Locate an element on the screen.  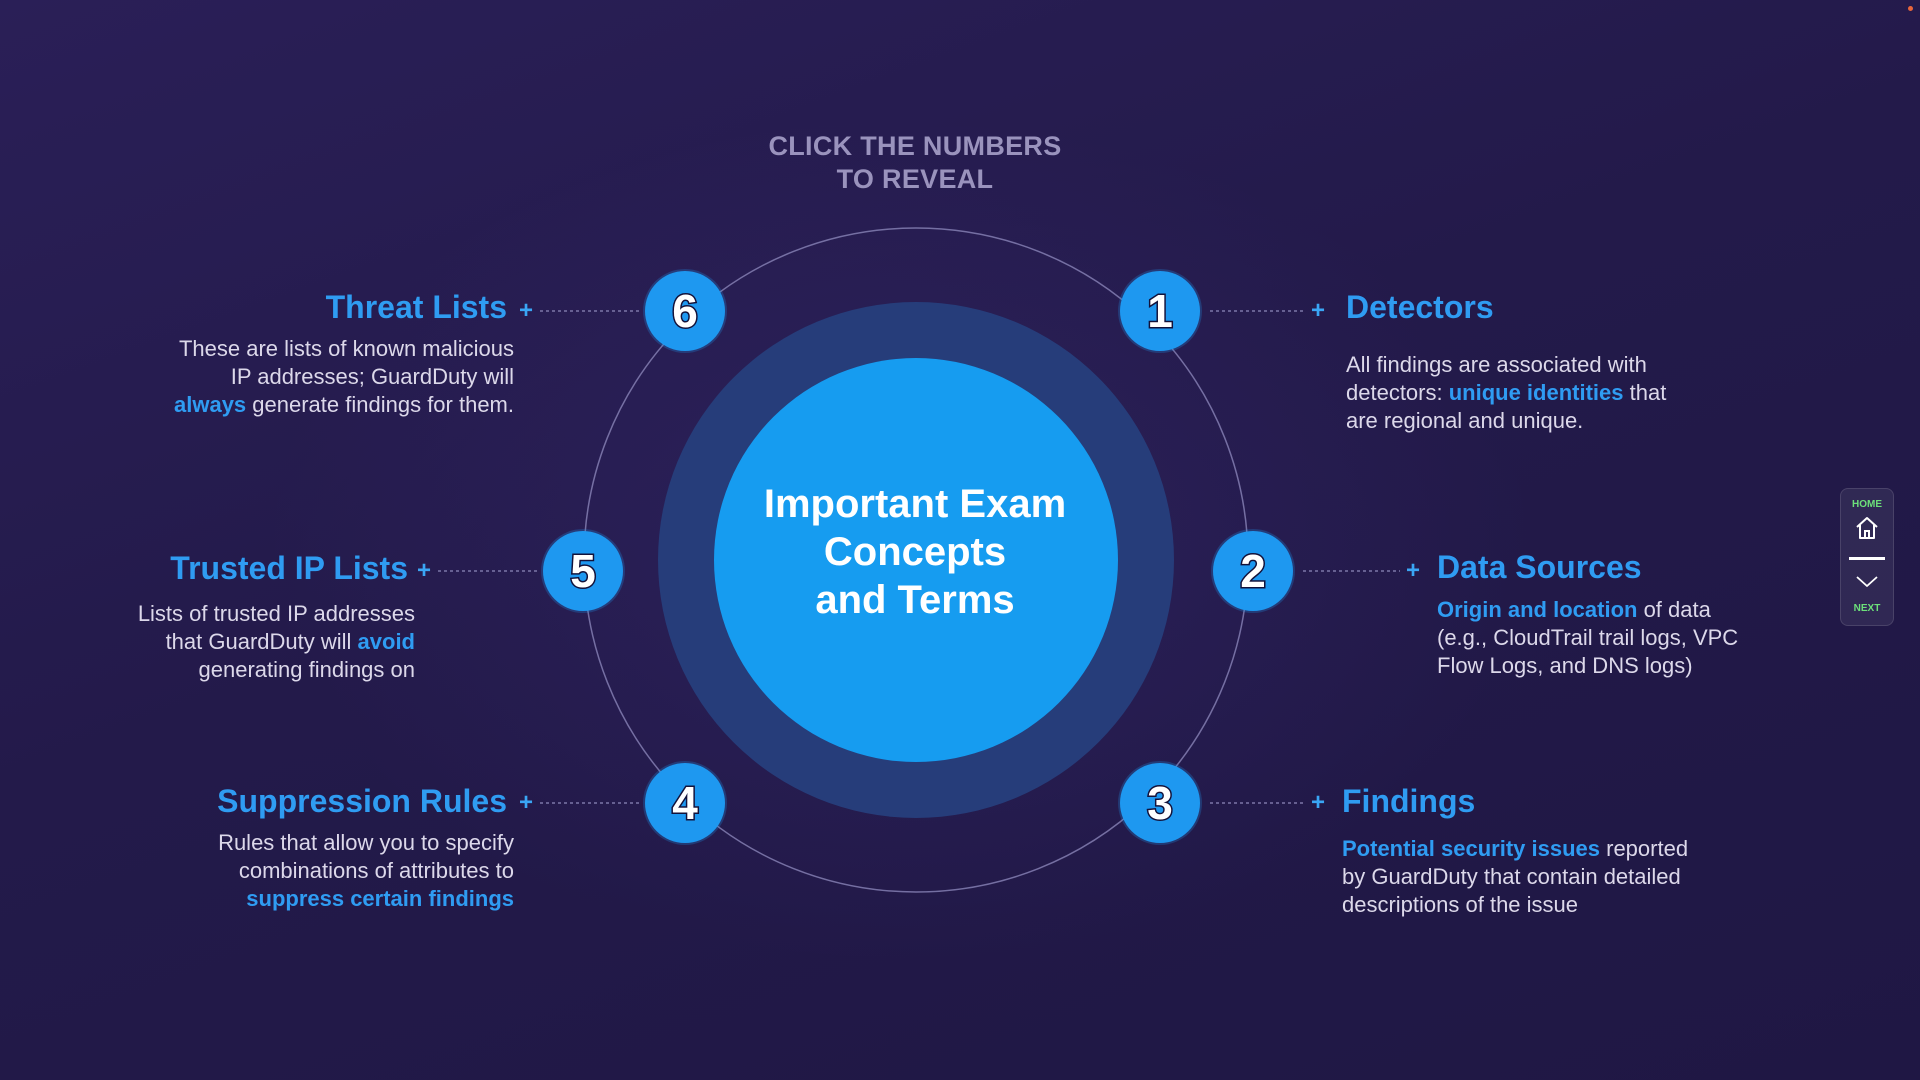
number-button-6: 6 is located at coordinates (685, 311).